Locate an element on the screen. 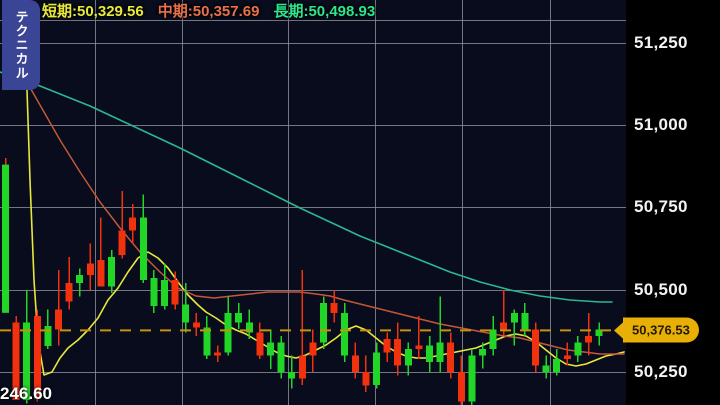 The image size is (720, 405). technical-badge-label: テクニカル is located at coordinates (21, 45).